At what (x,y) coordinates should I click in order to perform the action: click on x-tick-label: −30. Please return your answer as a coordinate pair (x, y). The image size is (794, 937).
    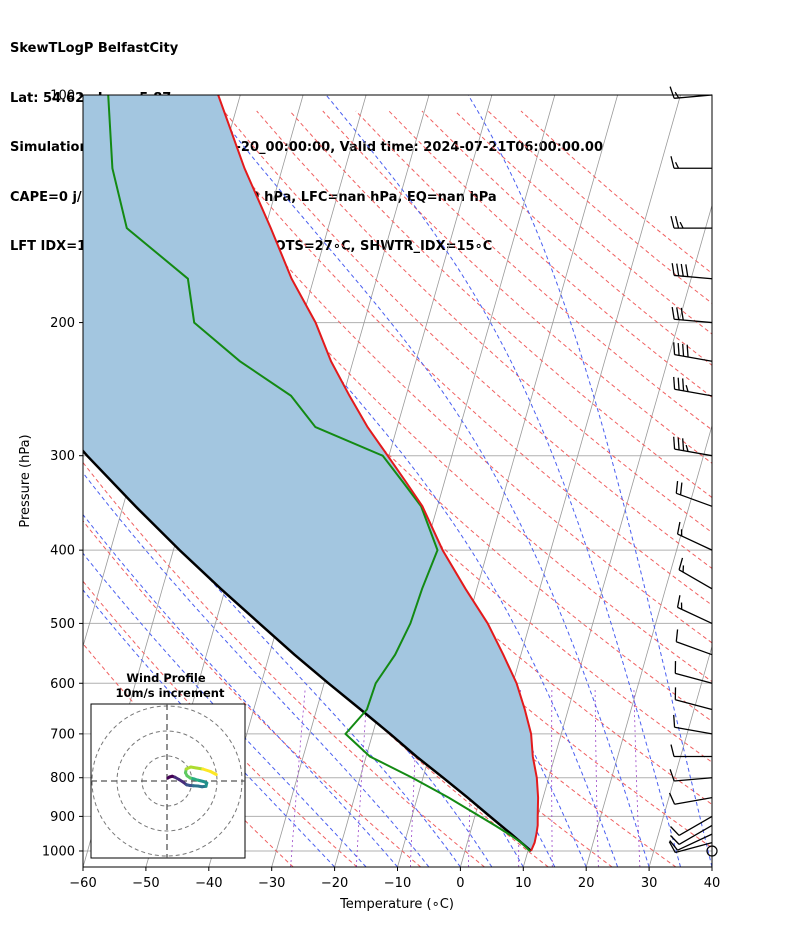
    Looking at the image, I should click on (271, 883).